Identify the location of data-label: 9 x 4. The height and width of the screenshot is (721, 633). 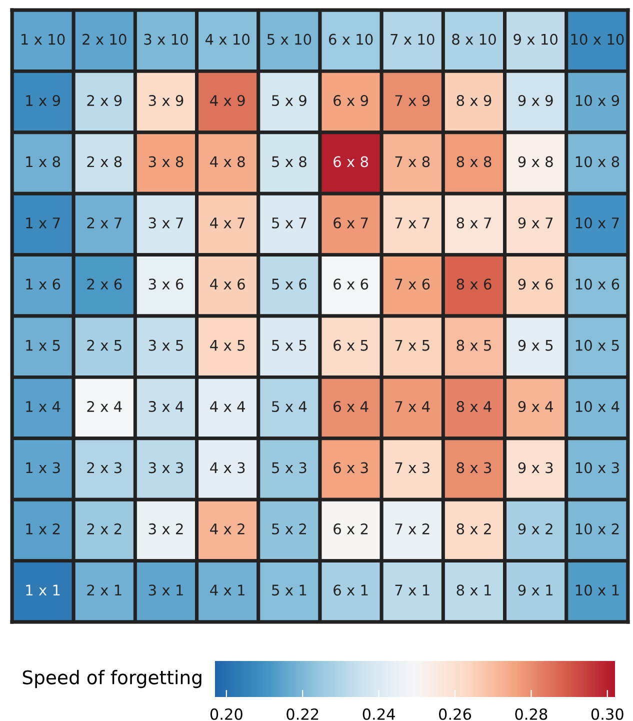
(536, 406).